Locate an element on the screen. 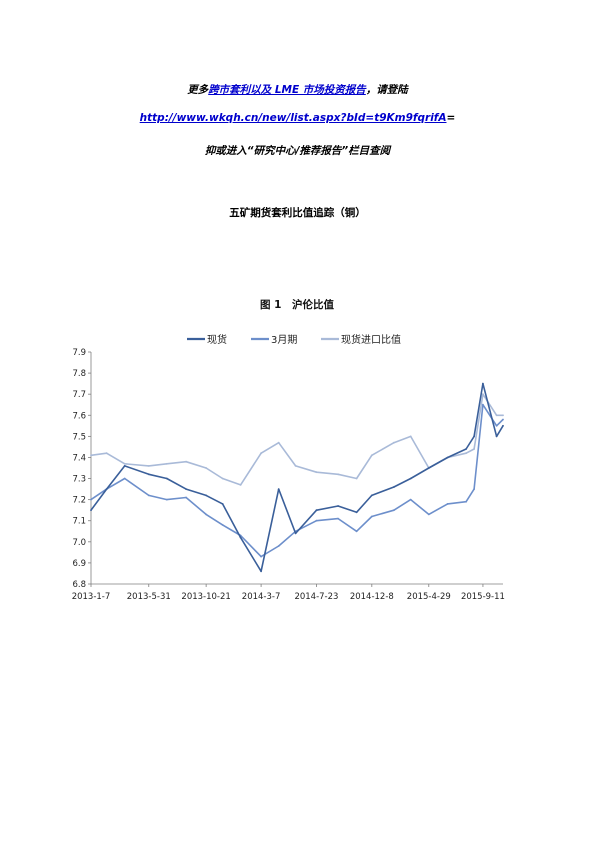  y-tick-label: 7.4 is located at coordinates (79, 458).